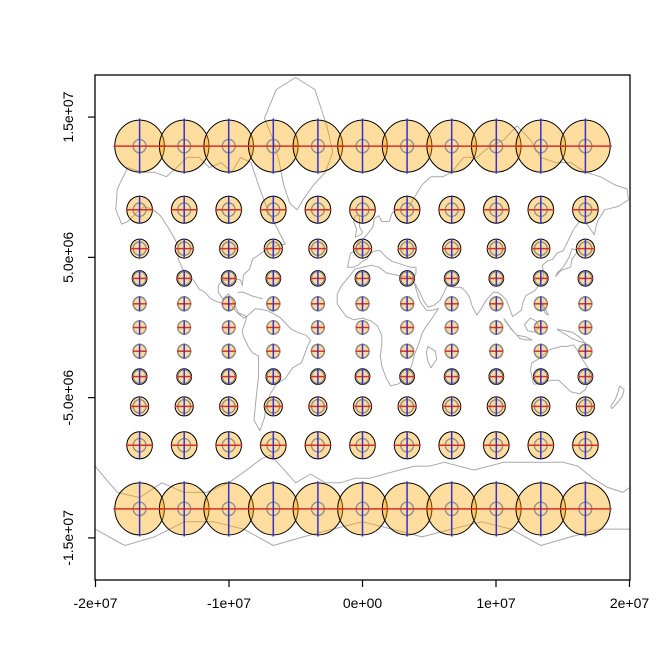 Image resolution: width=672 pixels, height=672 pixels. Describe the element at coordinates (68, 398) in the screenshot. I see `y-tick-label: -5.0e+06` at that location.